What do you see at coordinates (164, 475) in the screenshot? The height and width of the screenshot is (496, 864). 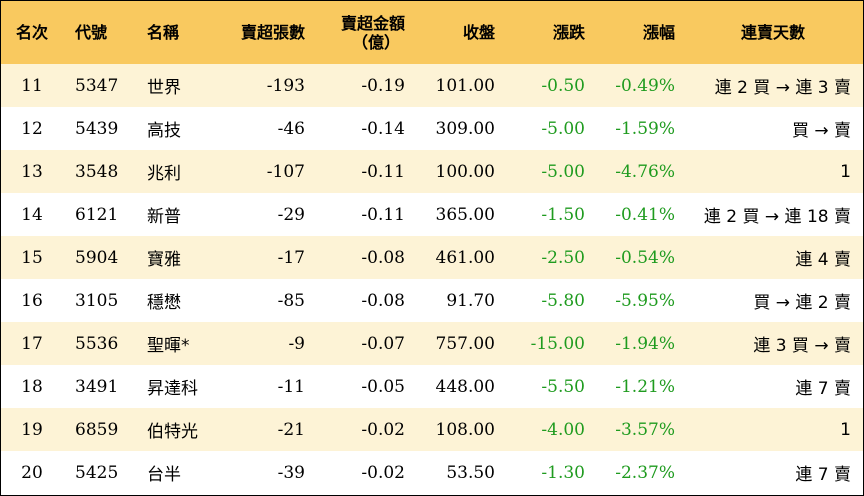 I see `cell-name: 台半` at bounding box center [164, 475].